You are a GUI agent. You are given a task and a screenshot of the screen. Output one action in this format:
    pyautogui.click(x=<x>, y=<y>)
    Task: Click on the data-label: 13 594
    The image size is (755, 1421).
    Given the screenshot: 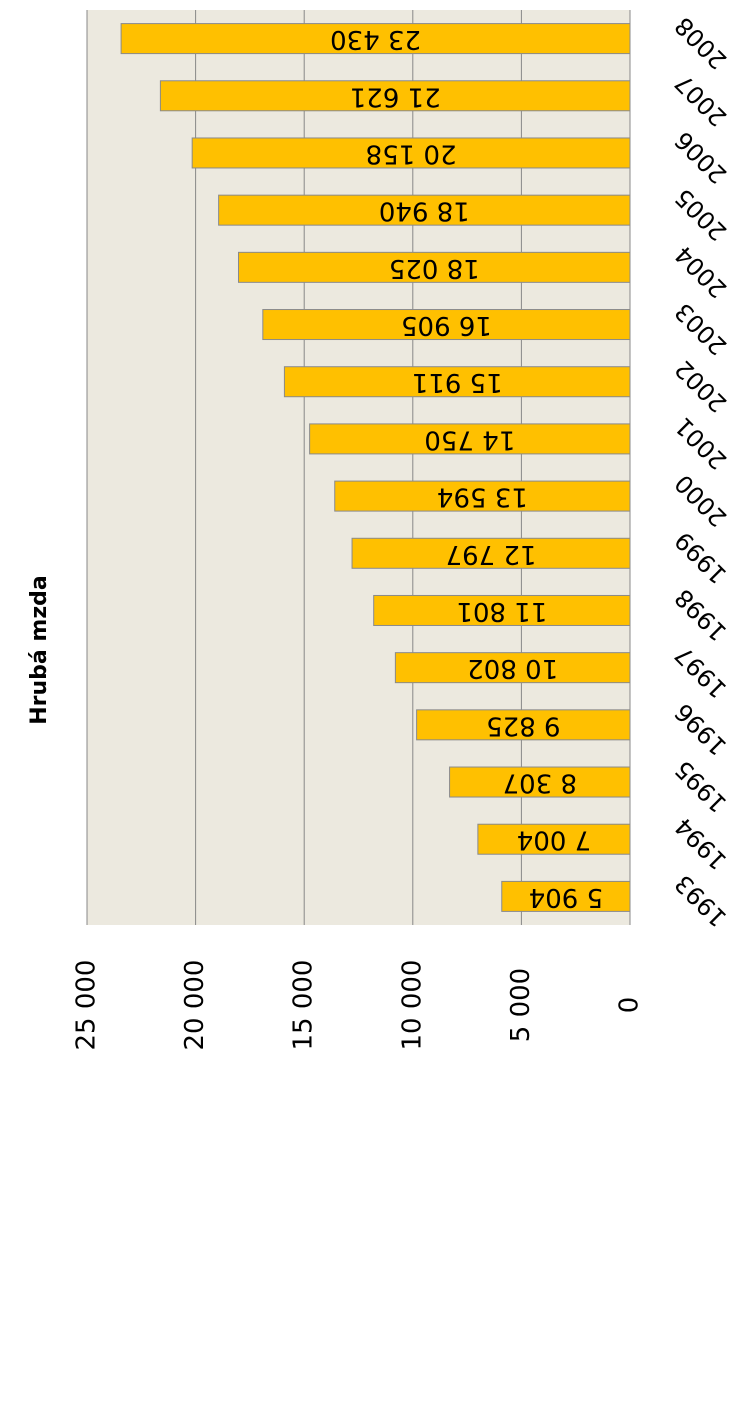 What is the action you would take?
    pyautogui.click(x=482, y=497)
    